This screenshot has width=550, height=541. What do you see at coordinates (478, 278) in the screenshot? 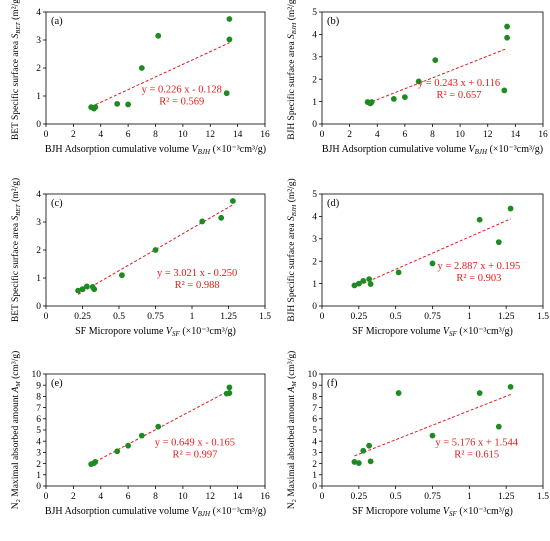
I see `r-squared-label: R² = 0.903` at bounding box center [478, 278].